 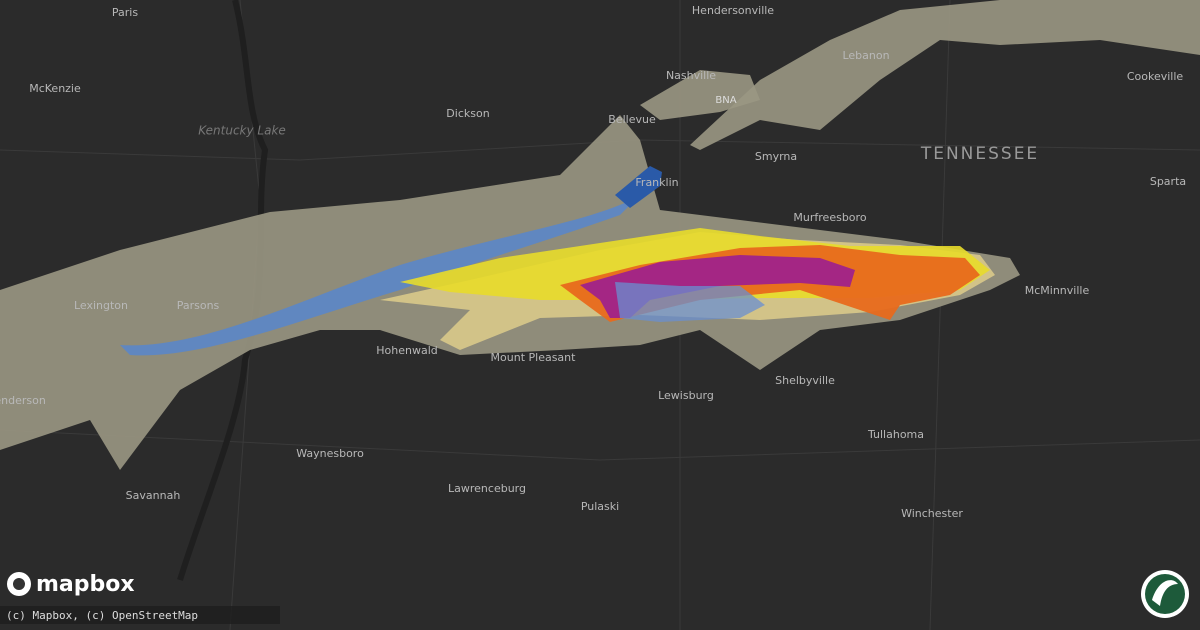 What do you see at coordinates (102, 615) in the screenshot?
I see `attribution: (c) Mapbox, (c) OpenStreetMap` at bounding box center [102, 615].